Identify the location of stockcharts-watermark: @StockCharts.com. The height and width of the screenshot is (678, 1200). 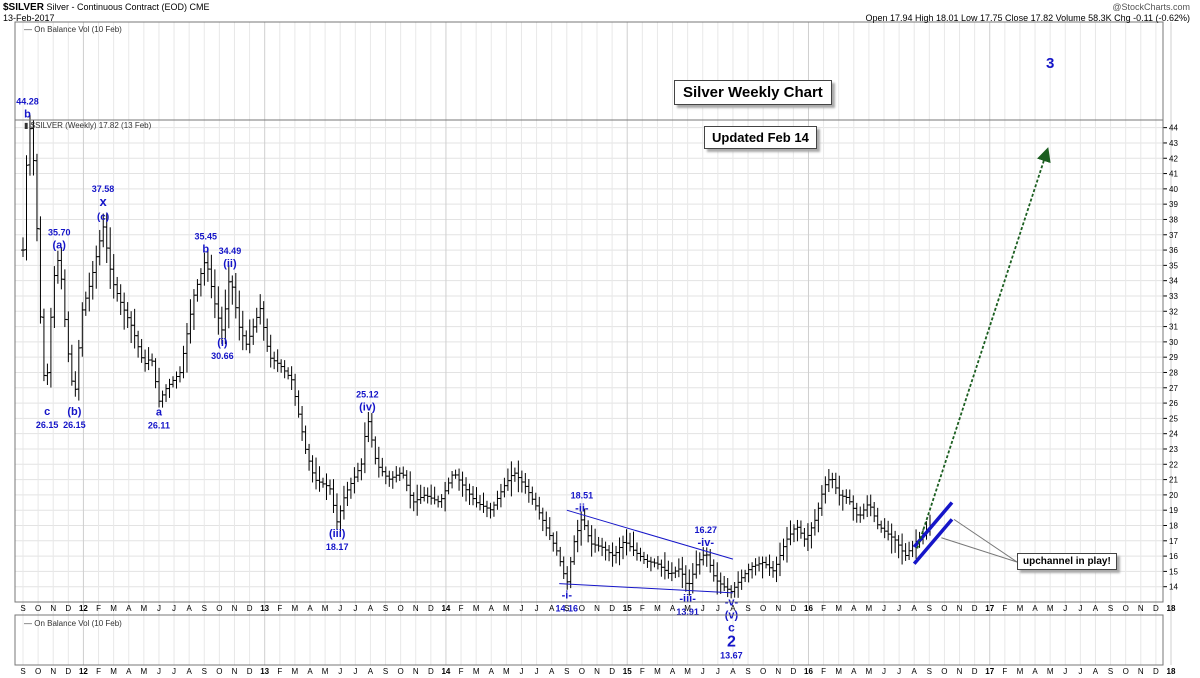
(1151, 7).